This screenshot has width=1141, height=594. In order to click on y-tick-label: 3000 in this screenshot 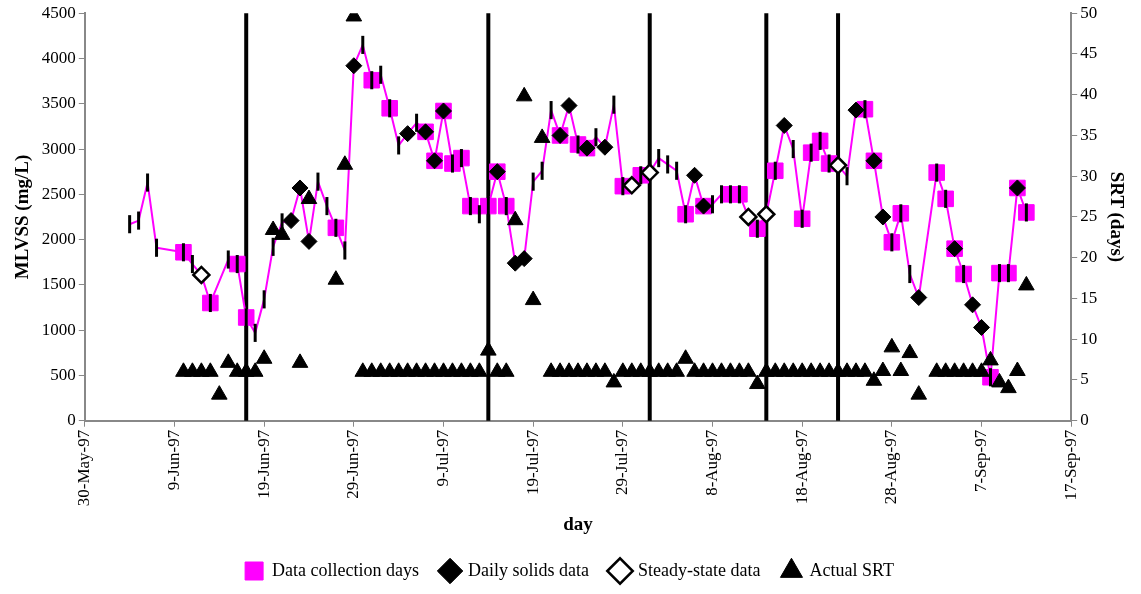, I will do `click(58, 148)`.